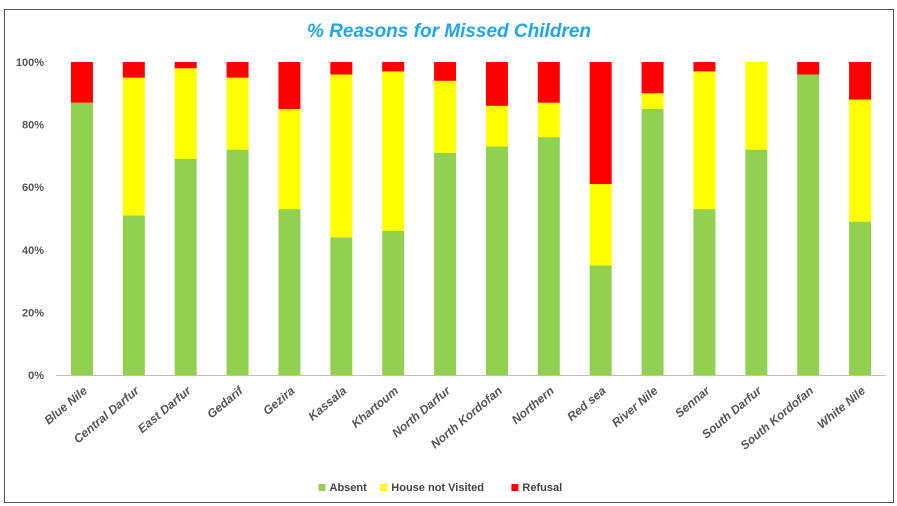 Image resolution: width=897 pixels, height=506 pixels. I want to click on y-tick-label: 40%, so click(33, 251).